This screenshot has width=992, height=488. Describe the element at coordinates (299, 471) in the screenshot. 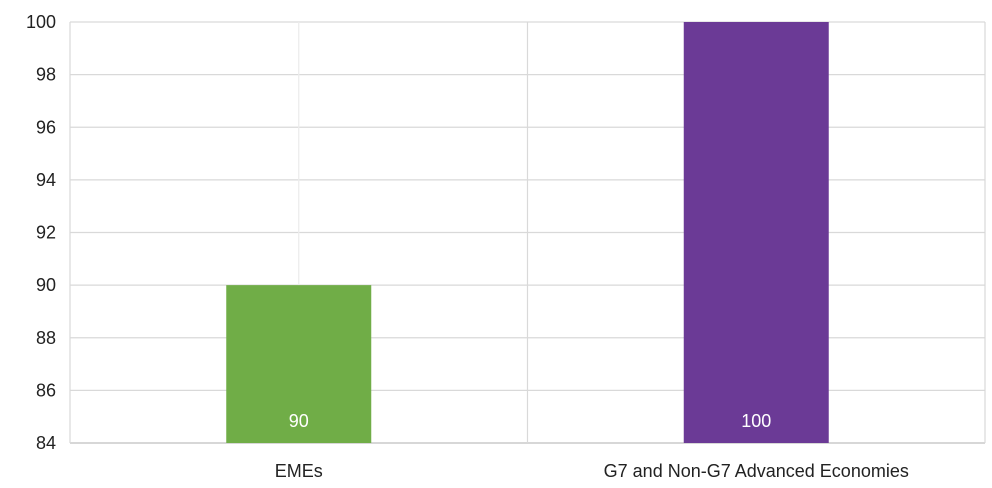

I see `category-label-0: EMEs` at that location.